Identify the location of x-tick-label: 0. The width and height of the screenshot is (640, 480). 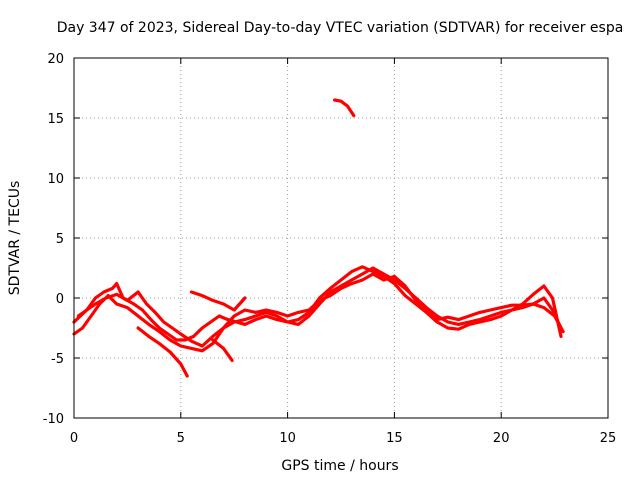
(74, 438).